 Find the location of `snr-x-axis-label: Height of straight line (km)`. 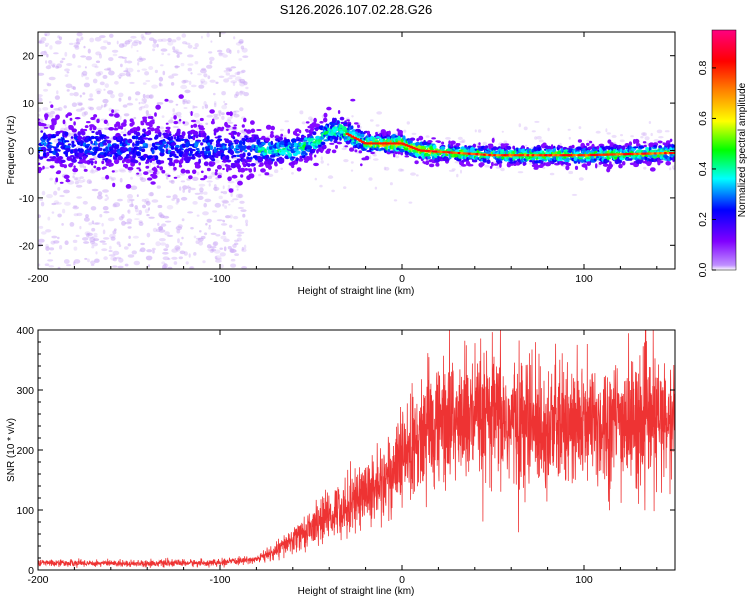

snr-x-axis-label: Height of straight line (km) is located at coordinates (356, 591).